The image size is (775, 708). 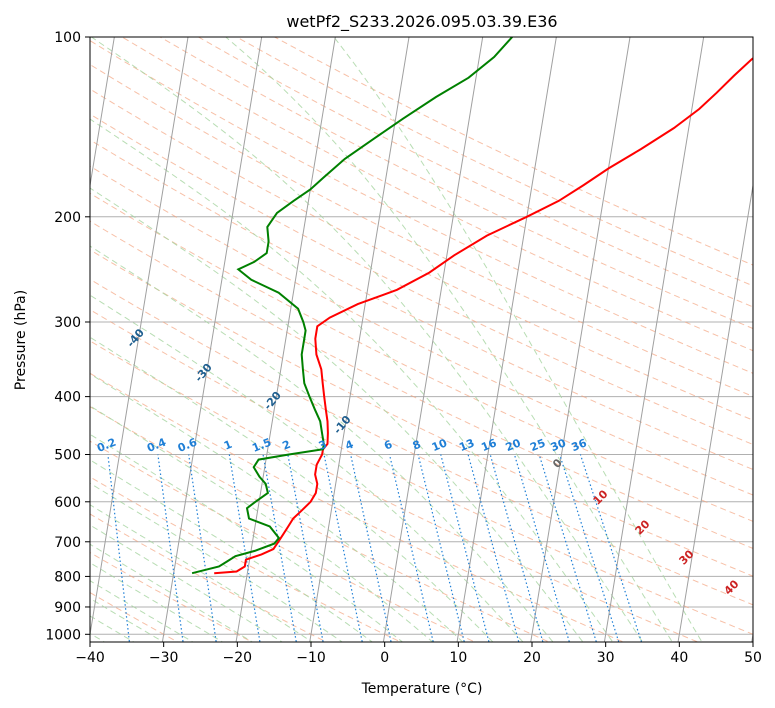 What do you see at coordinates (90, 658) in the screenshot?
I see `x-tick-label: −40` at bounding box center [90, 658].